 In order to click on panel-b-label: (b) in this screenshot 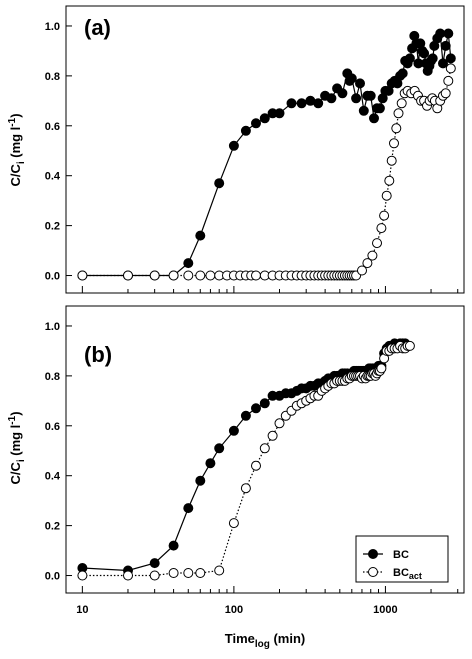, I will do `click(98, 354)`.